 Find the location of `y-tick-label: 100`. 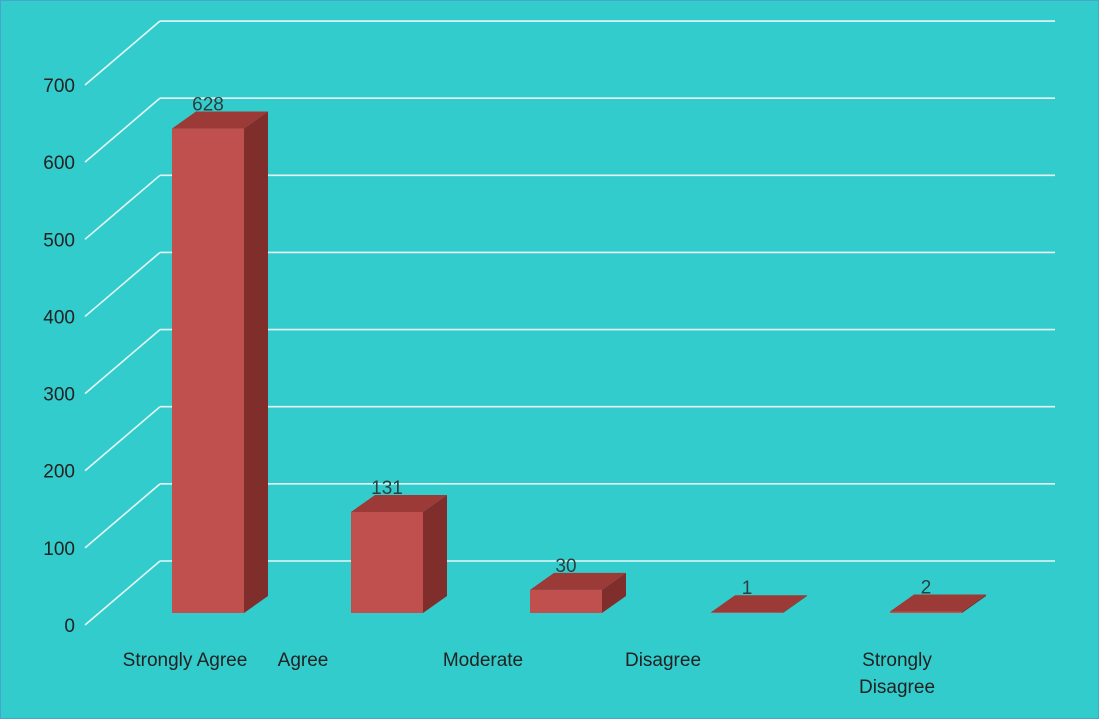

y-tick-label: 100 is located at coordinates (59, 549).